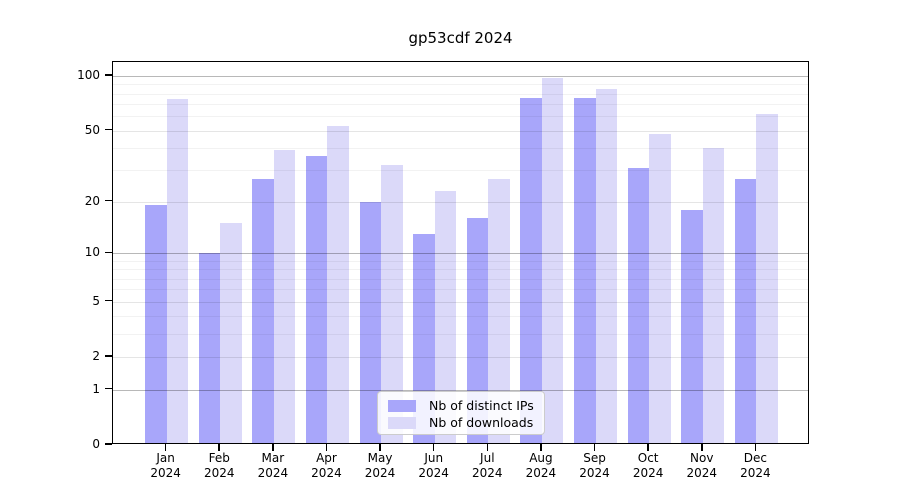  Describe the element at coordinates (755, 465) in the screenshot. I see `x-tick-label: Dec 2024` at that location.